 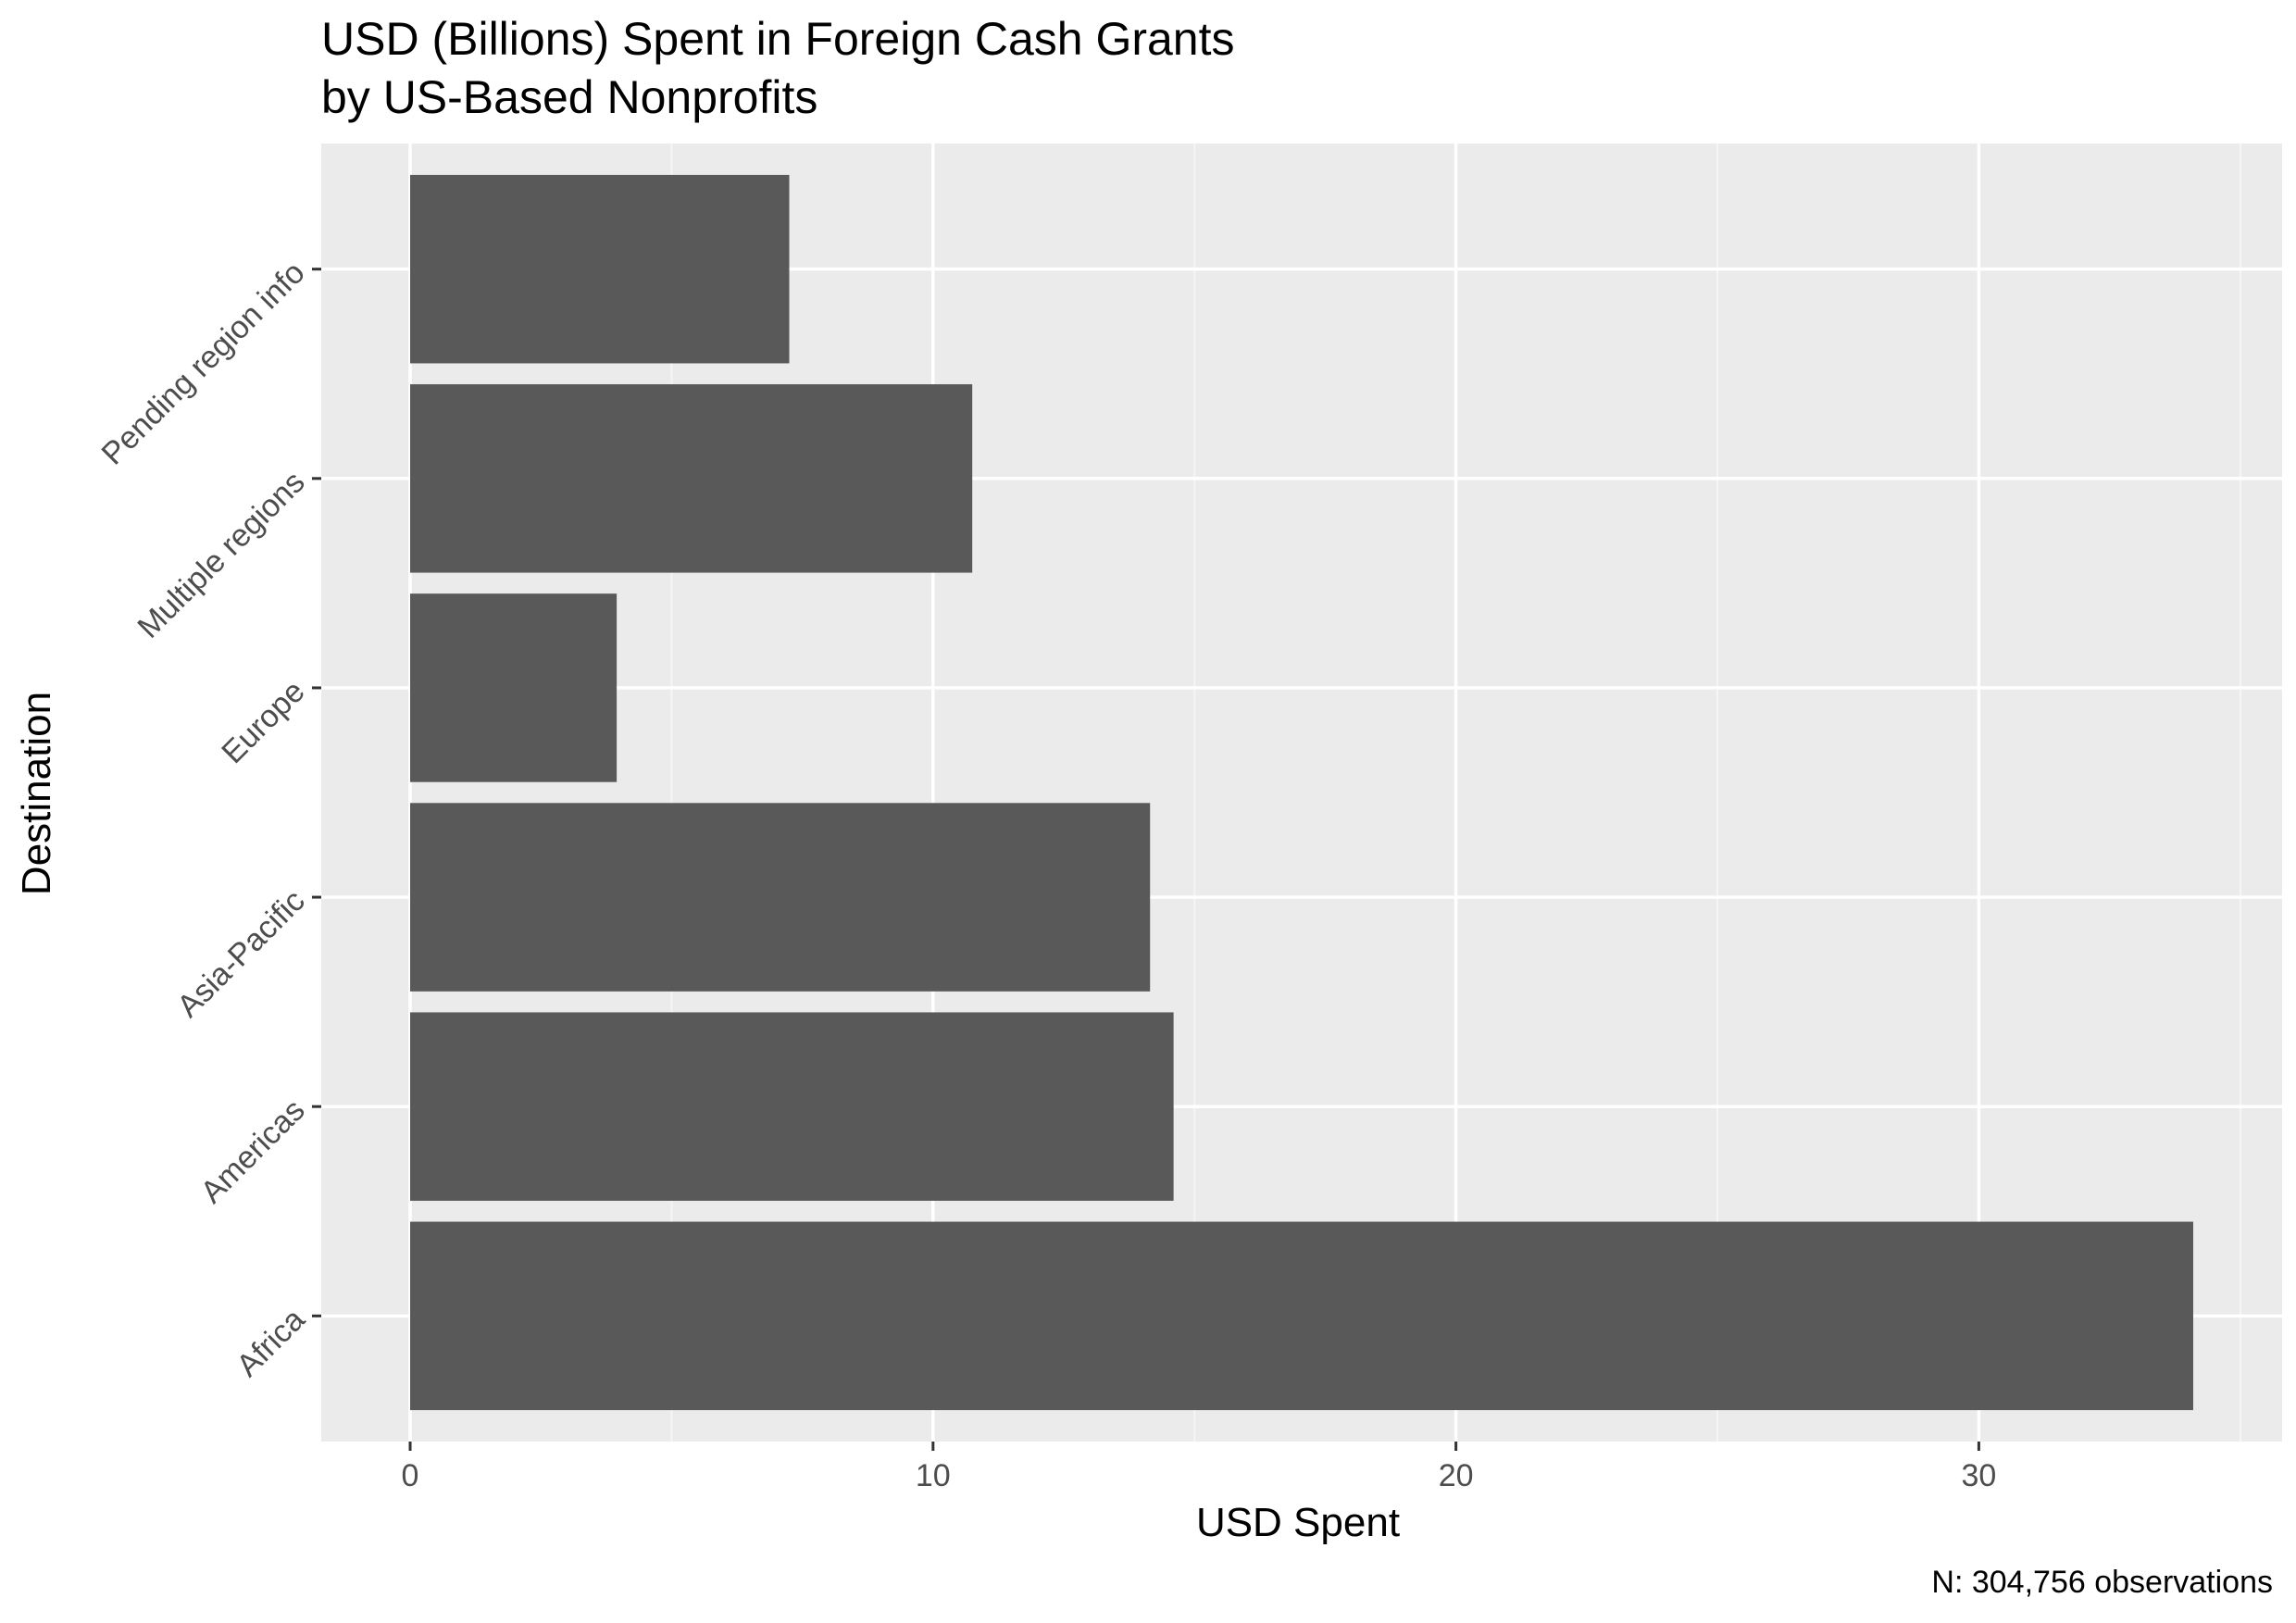 I want to click on y-axis-title: Destination, so click(x=36, y=793).